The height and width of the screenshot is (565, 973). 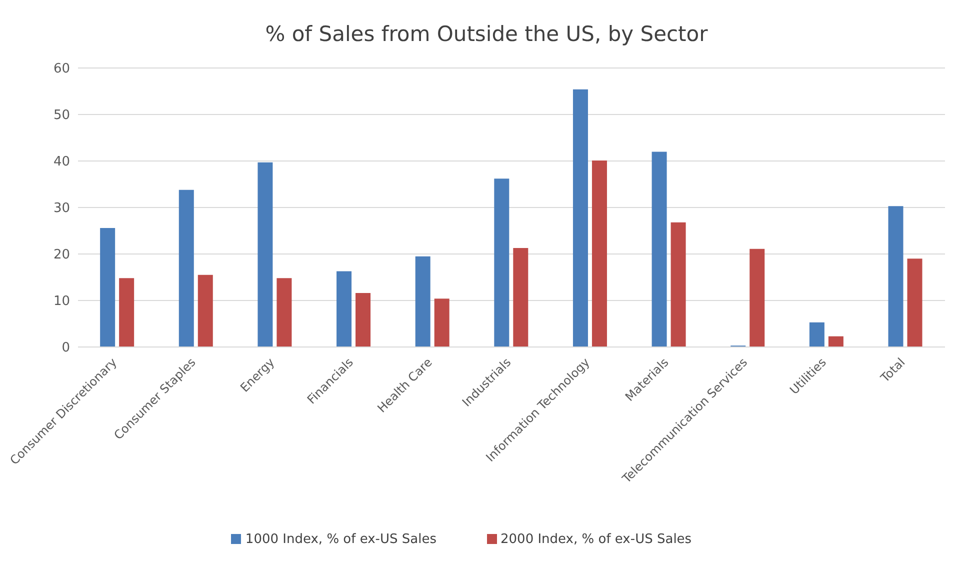 I want to click on y-tick-label: 10, so click(x=61, y=302).